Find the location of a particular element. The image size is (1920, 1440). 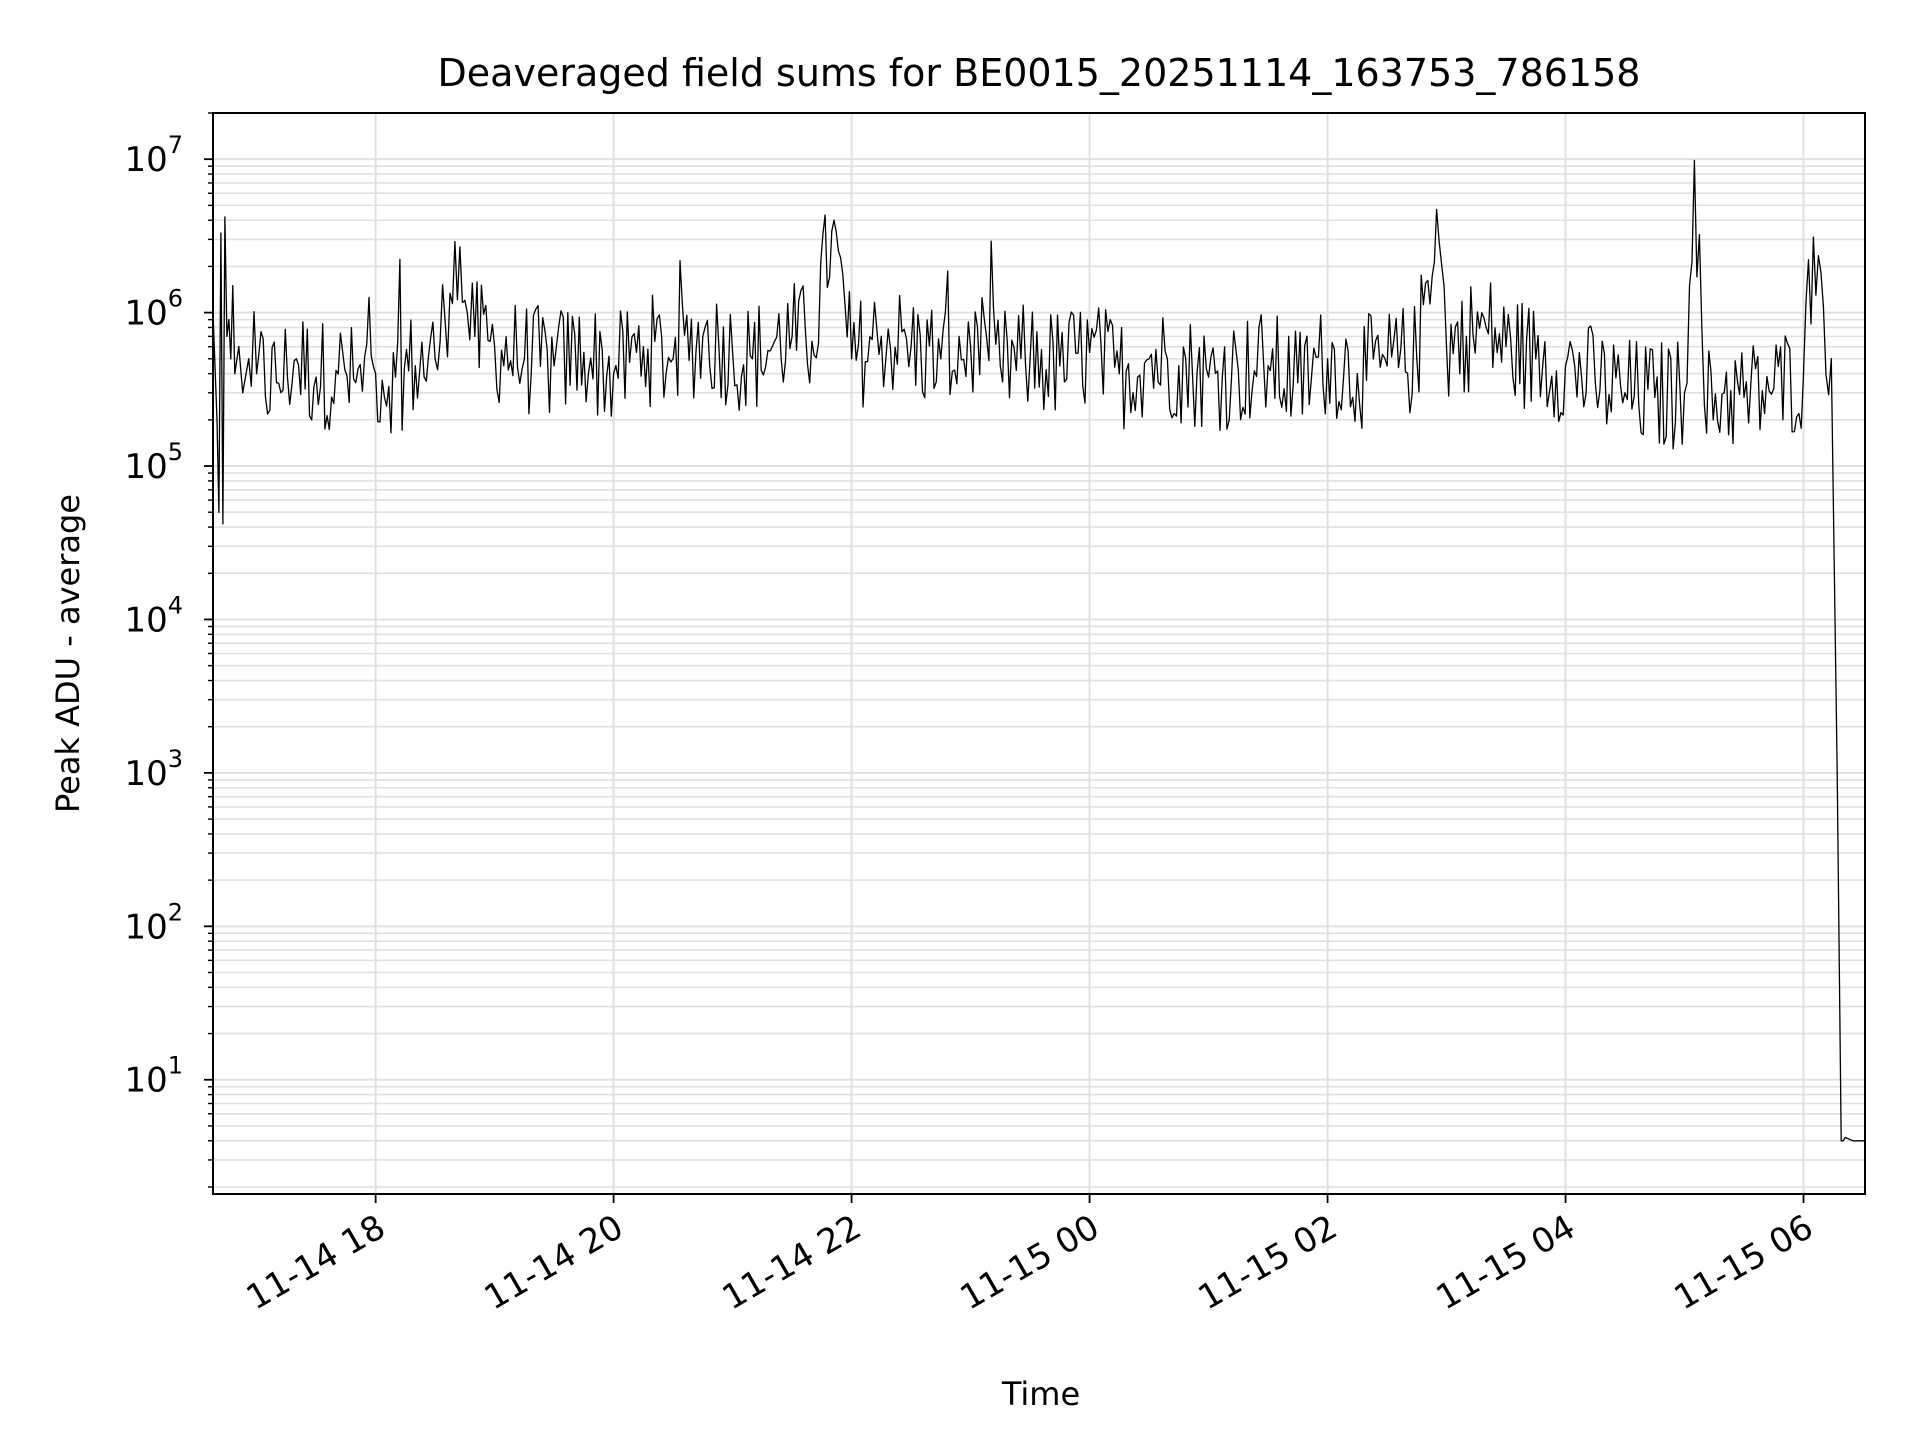

x-axis-label: Time is located at coordinates (1040, 1394).